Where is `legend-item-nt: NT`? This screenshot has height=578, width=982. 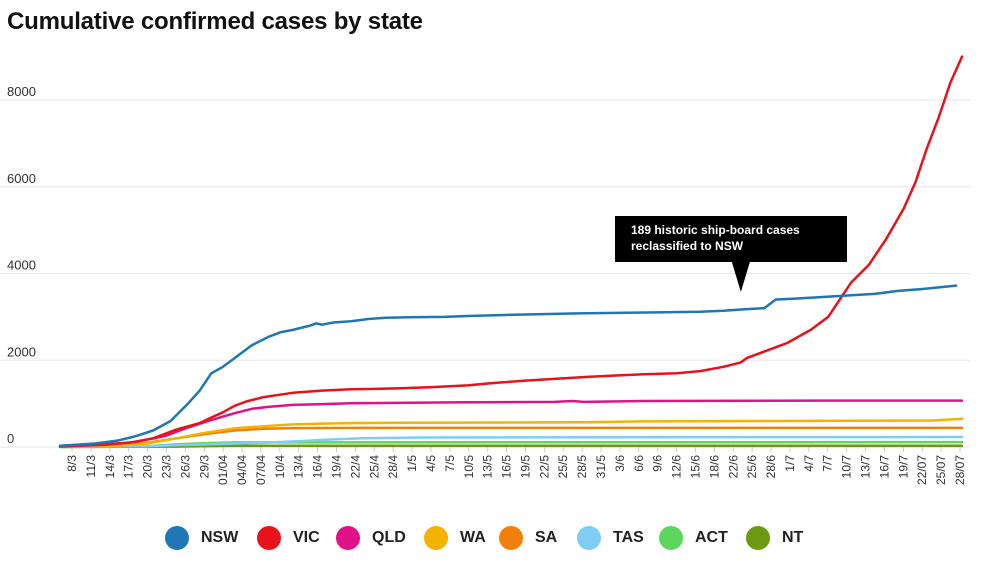 legend-item-nt: NT is located at coordinates (774, 538).